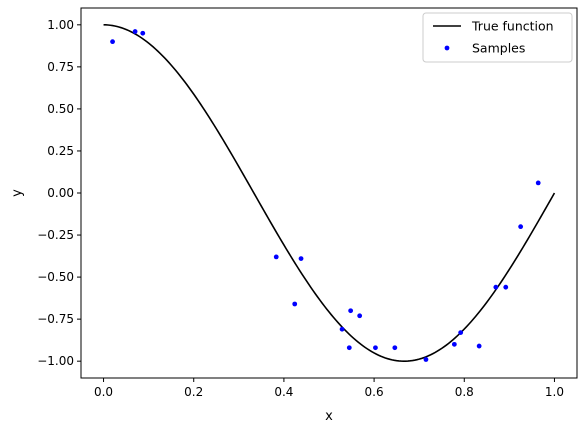 This screenshot has height=432, width=587. What do you see at coordinates (55, 277) in the screenshot?
I see `y-tick-label: −0.50` at bounding box center [55, 277].